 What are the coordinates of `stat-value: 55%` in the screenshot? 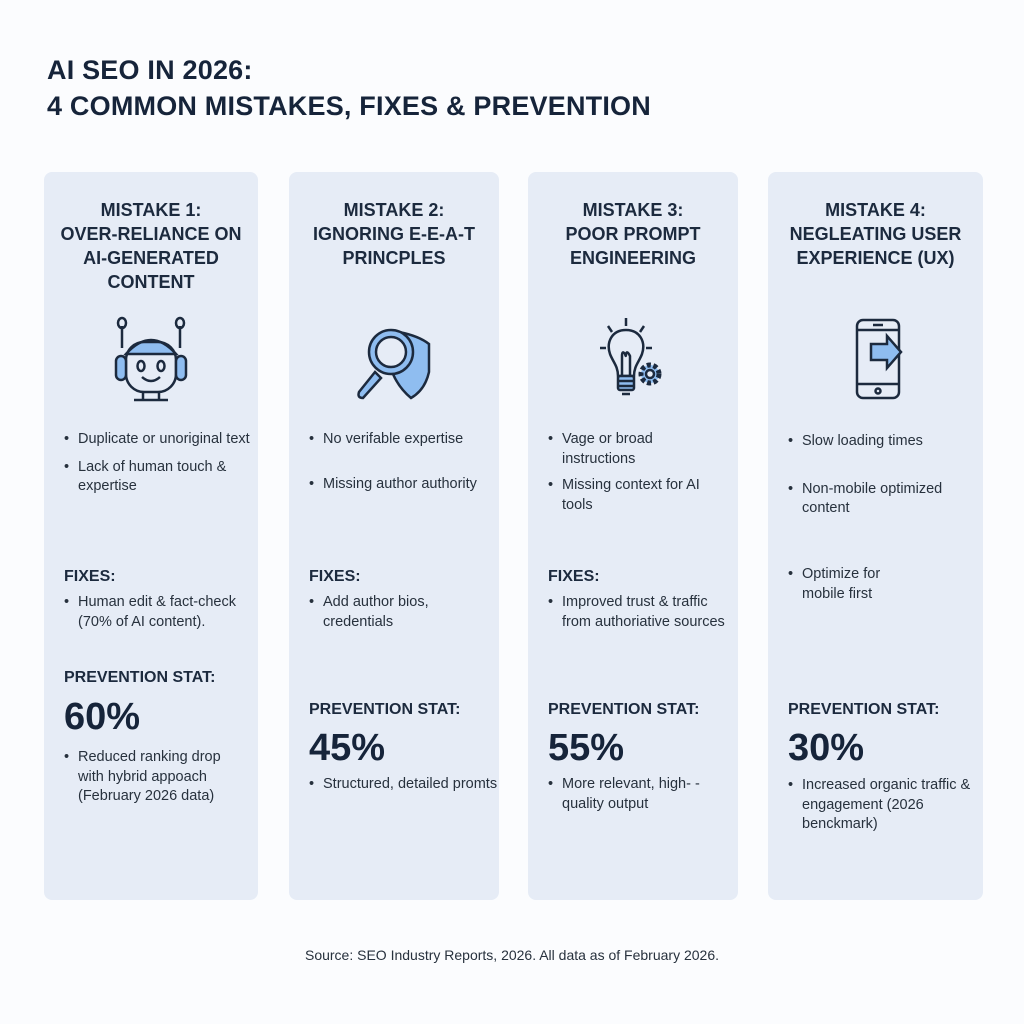 It's located at (586, 748).